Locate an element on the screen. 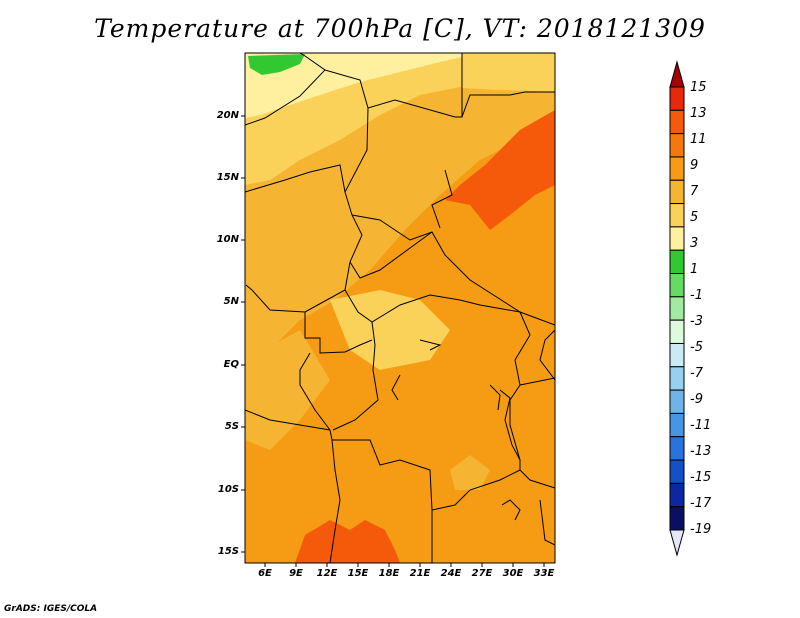 This screenshot has height=618, width=800. x-label-12e: 12E is located at coordinates (327, 573).